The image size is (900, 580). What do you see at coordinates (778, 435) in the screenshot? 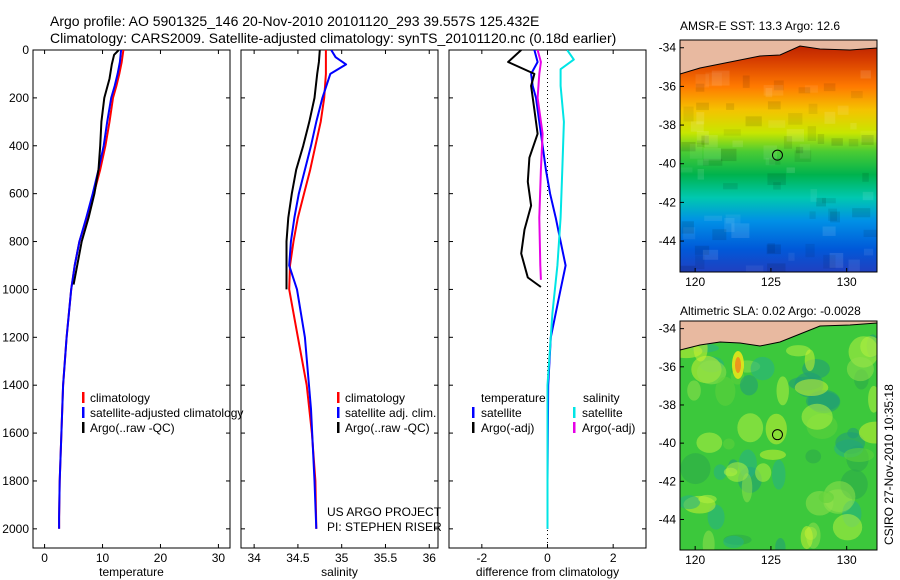
I see `sla-map` at bounding box center [778, 435].